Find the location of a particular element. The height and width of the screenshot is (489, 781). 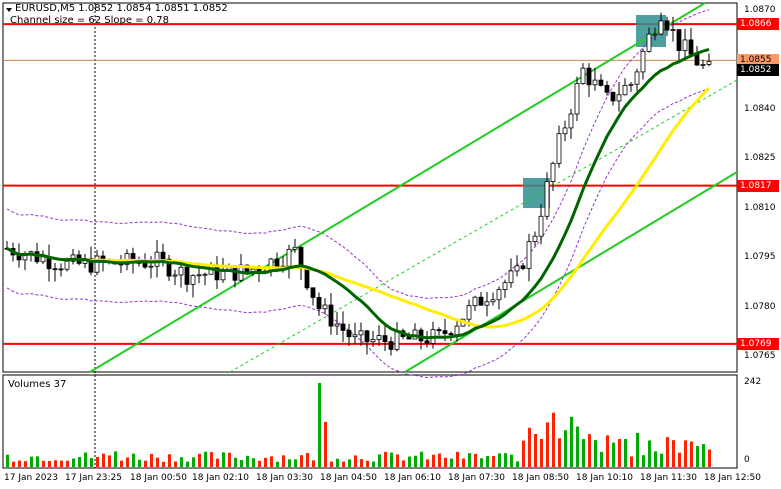

time-tick-label: 18 Jan 08:50 is located at coordinates (540, 478).